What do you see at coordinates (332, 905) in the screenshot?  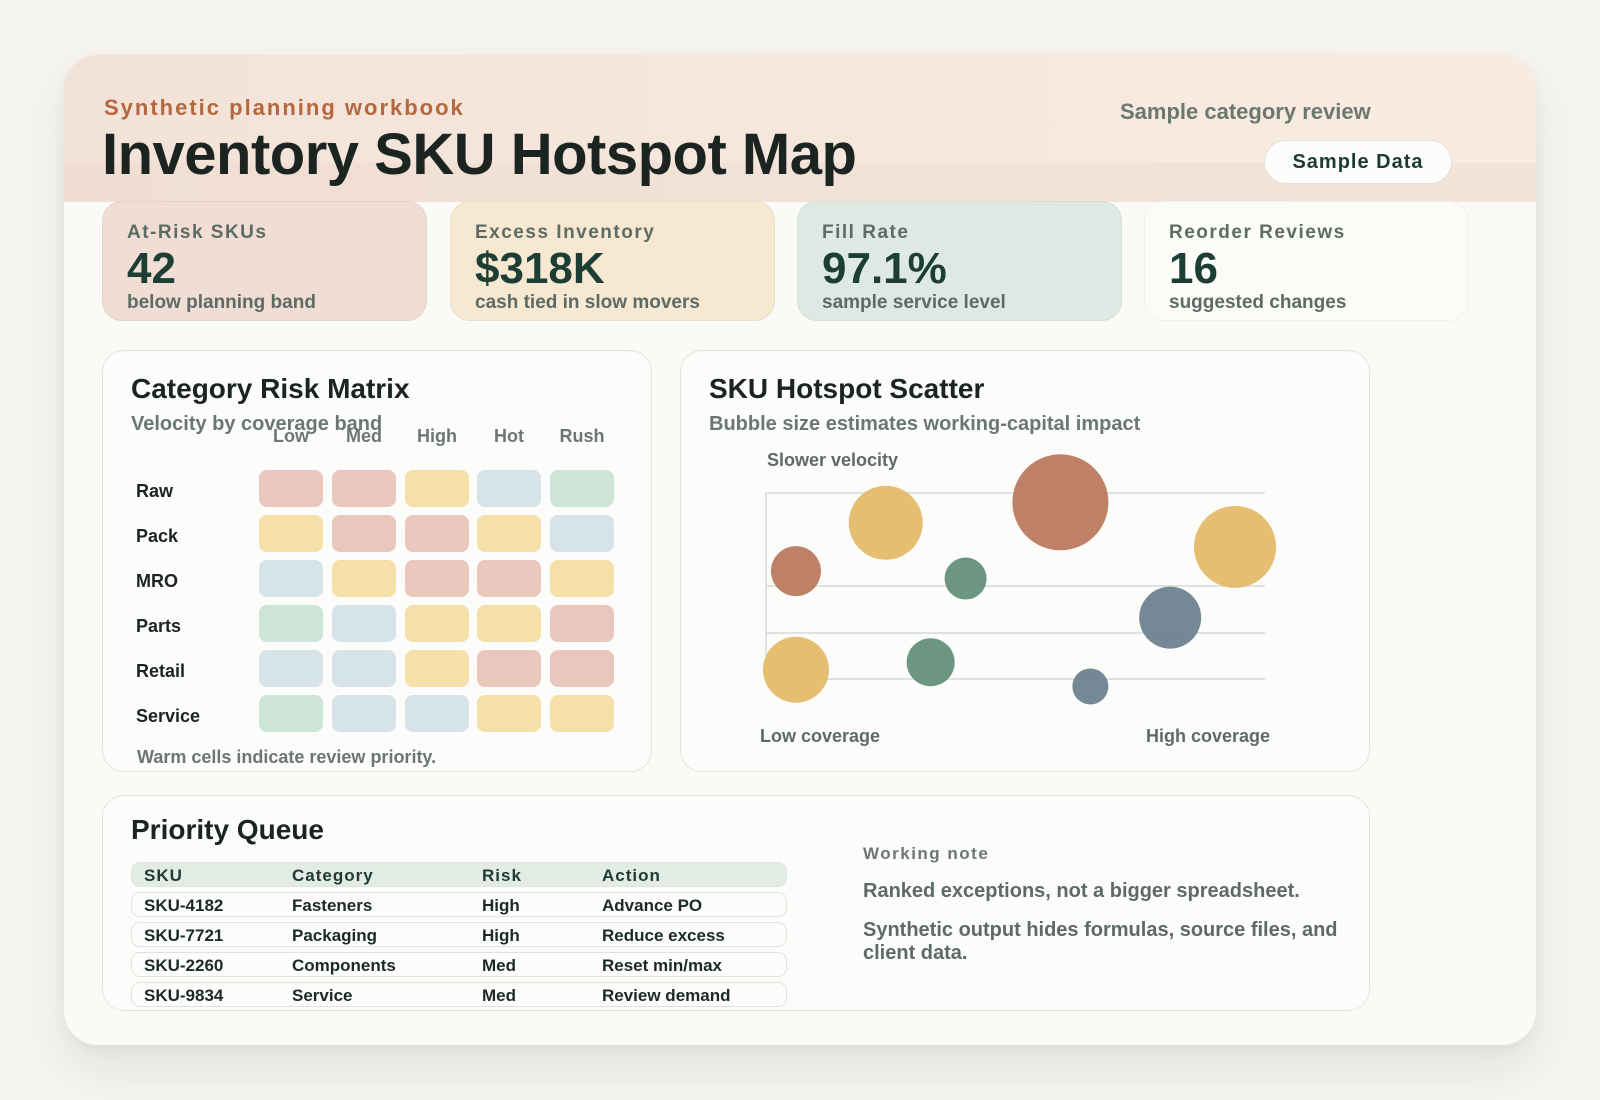 I see `category-cell: Fasteners` at bounding box center [332, 905].